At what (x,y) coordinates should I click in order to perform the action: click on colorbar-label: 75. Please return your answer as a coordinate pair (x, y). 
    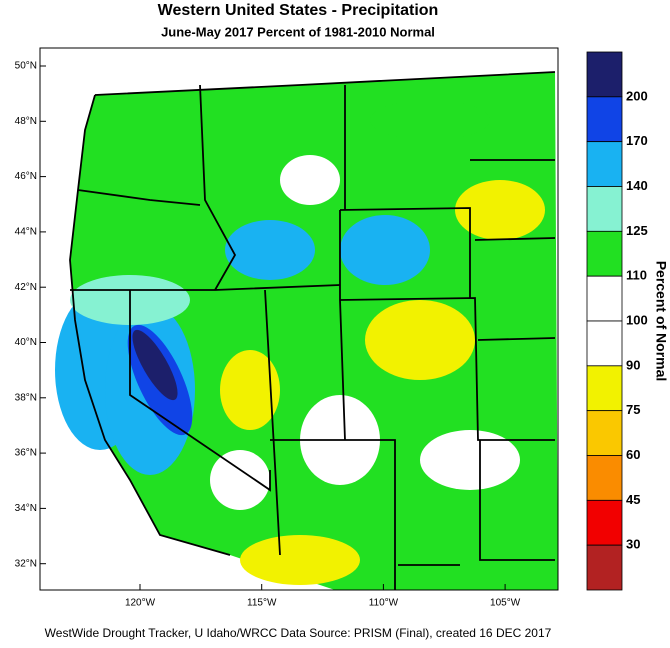
    Looking at the image, I should click on (633, 409).